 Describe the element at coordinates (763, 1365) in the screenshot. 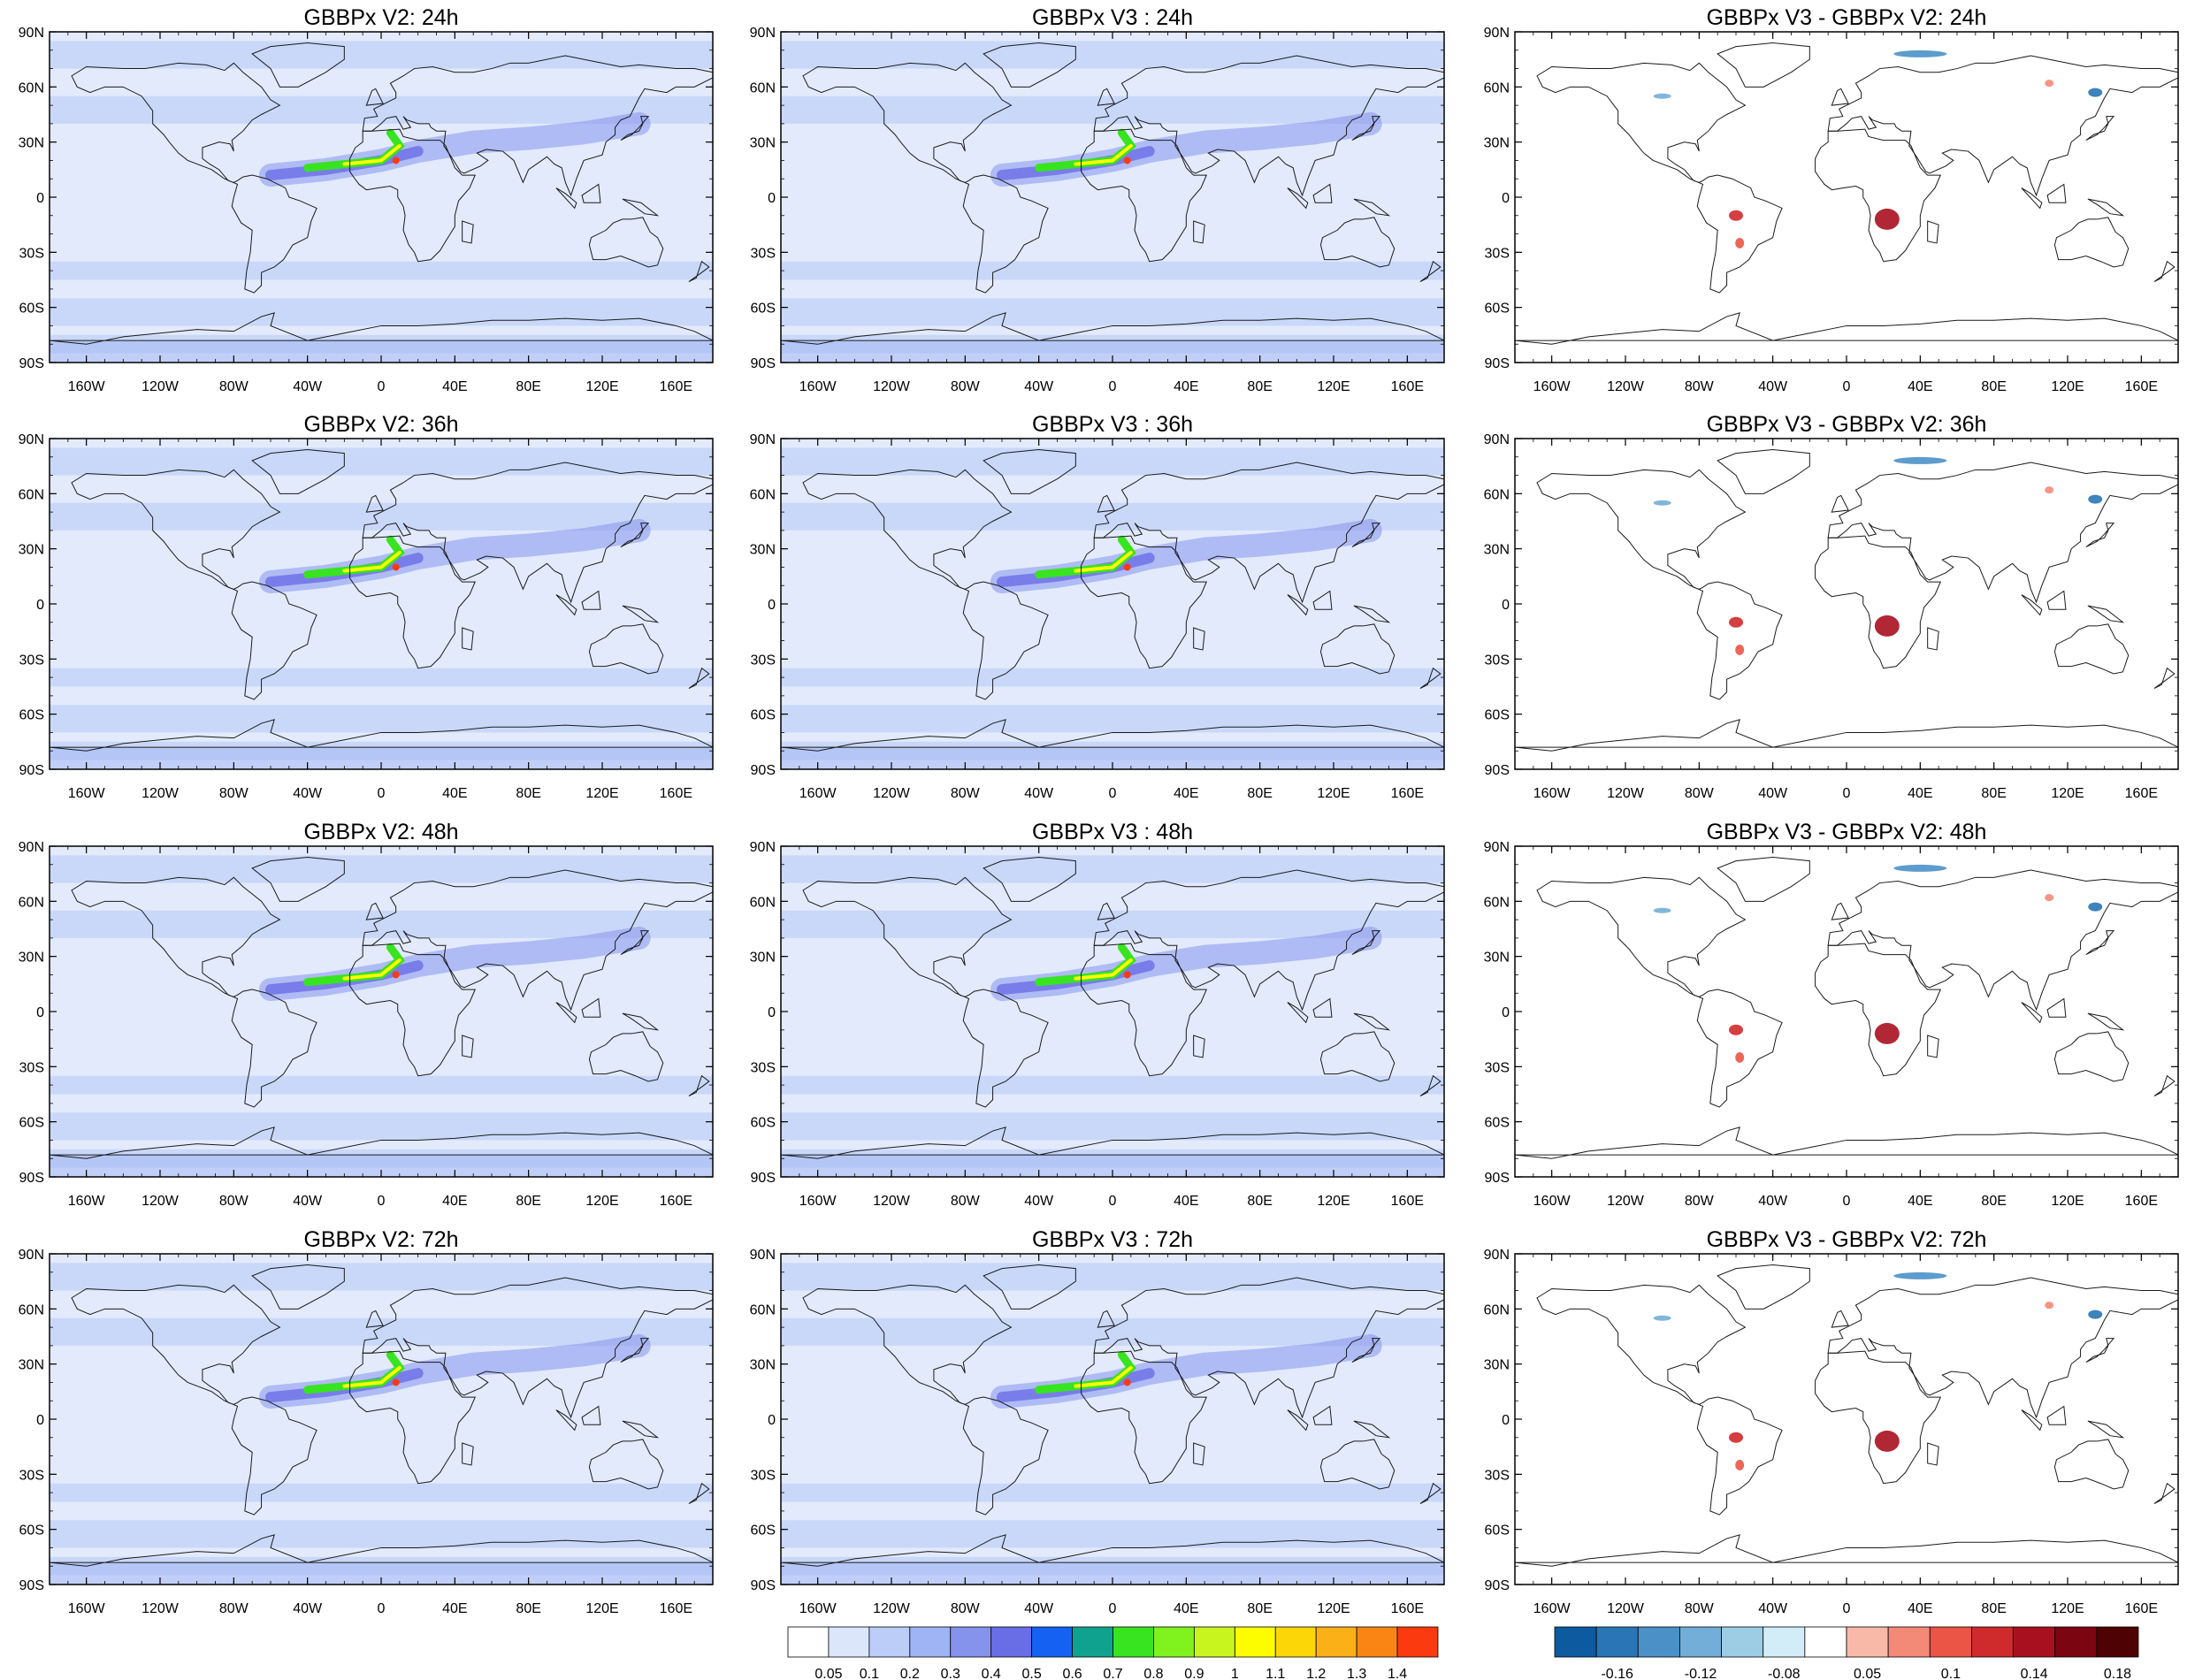

I see `lat-label: 30N` at that location.